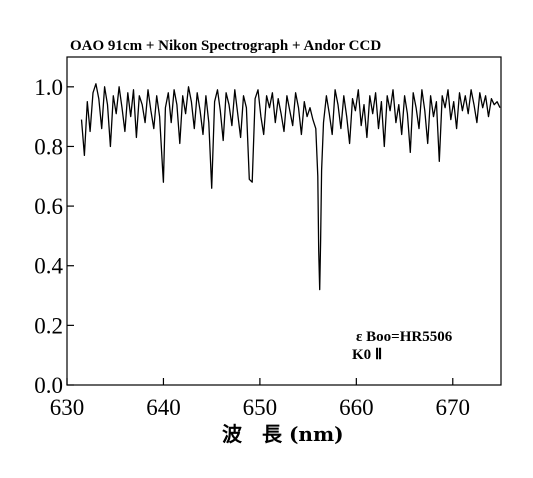  I want to click on y-tick-label: 0.6, so click(48, 206).